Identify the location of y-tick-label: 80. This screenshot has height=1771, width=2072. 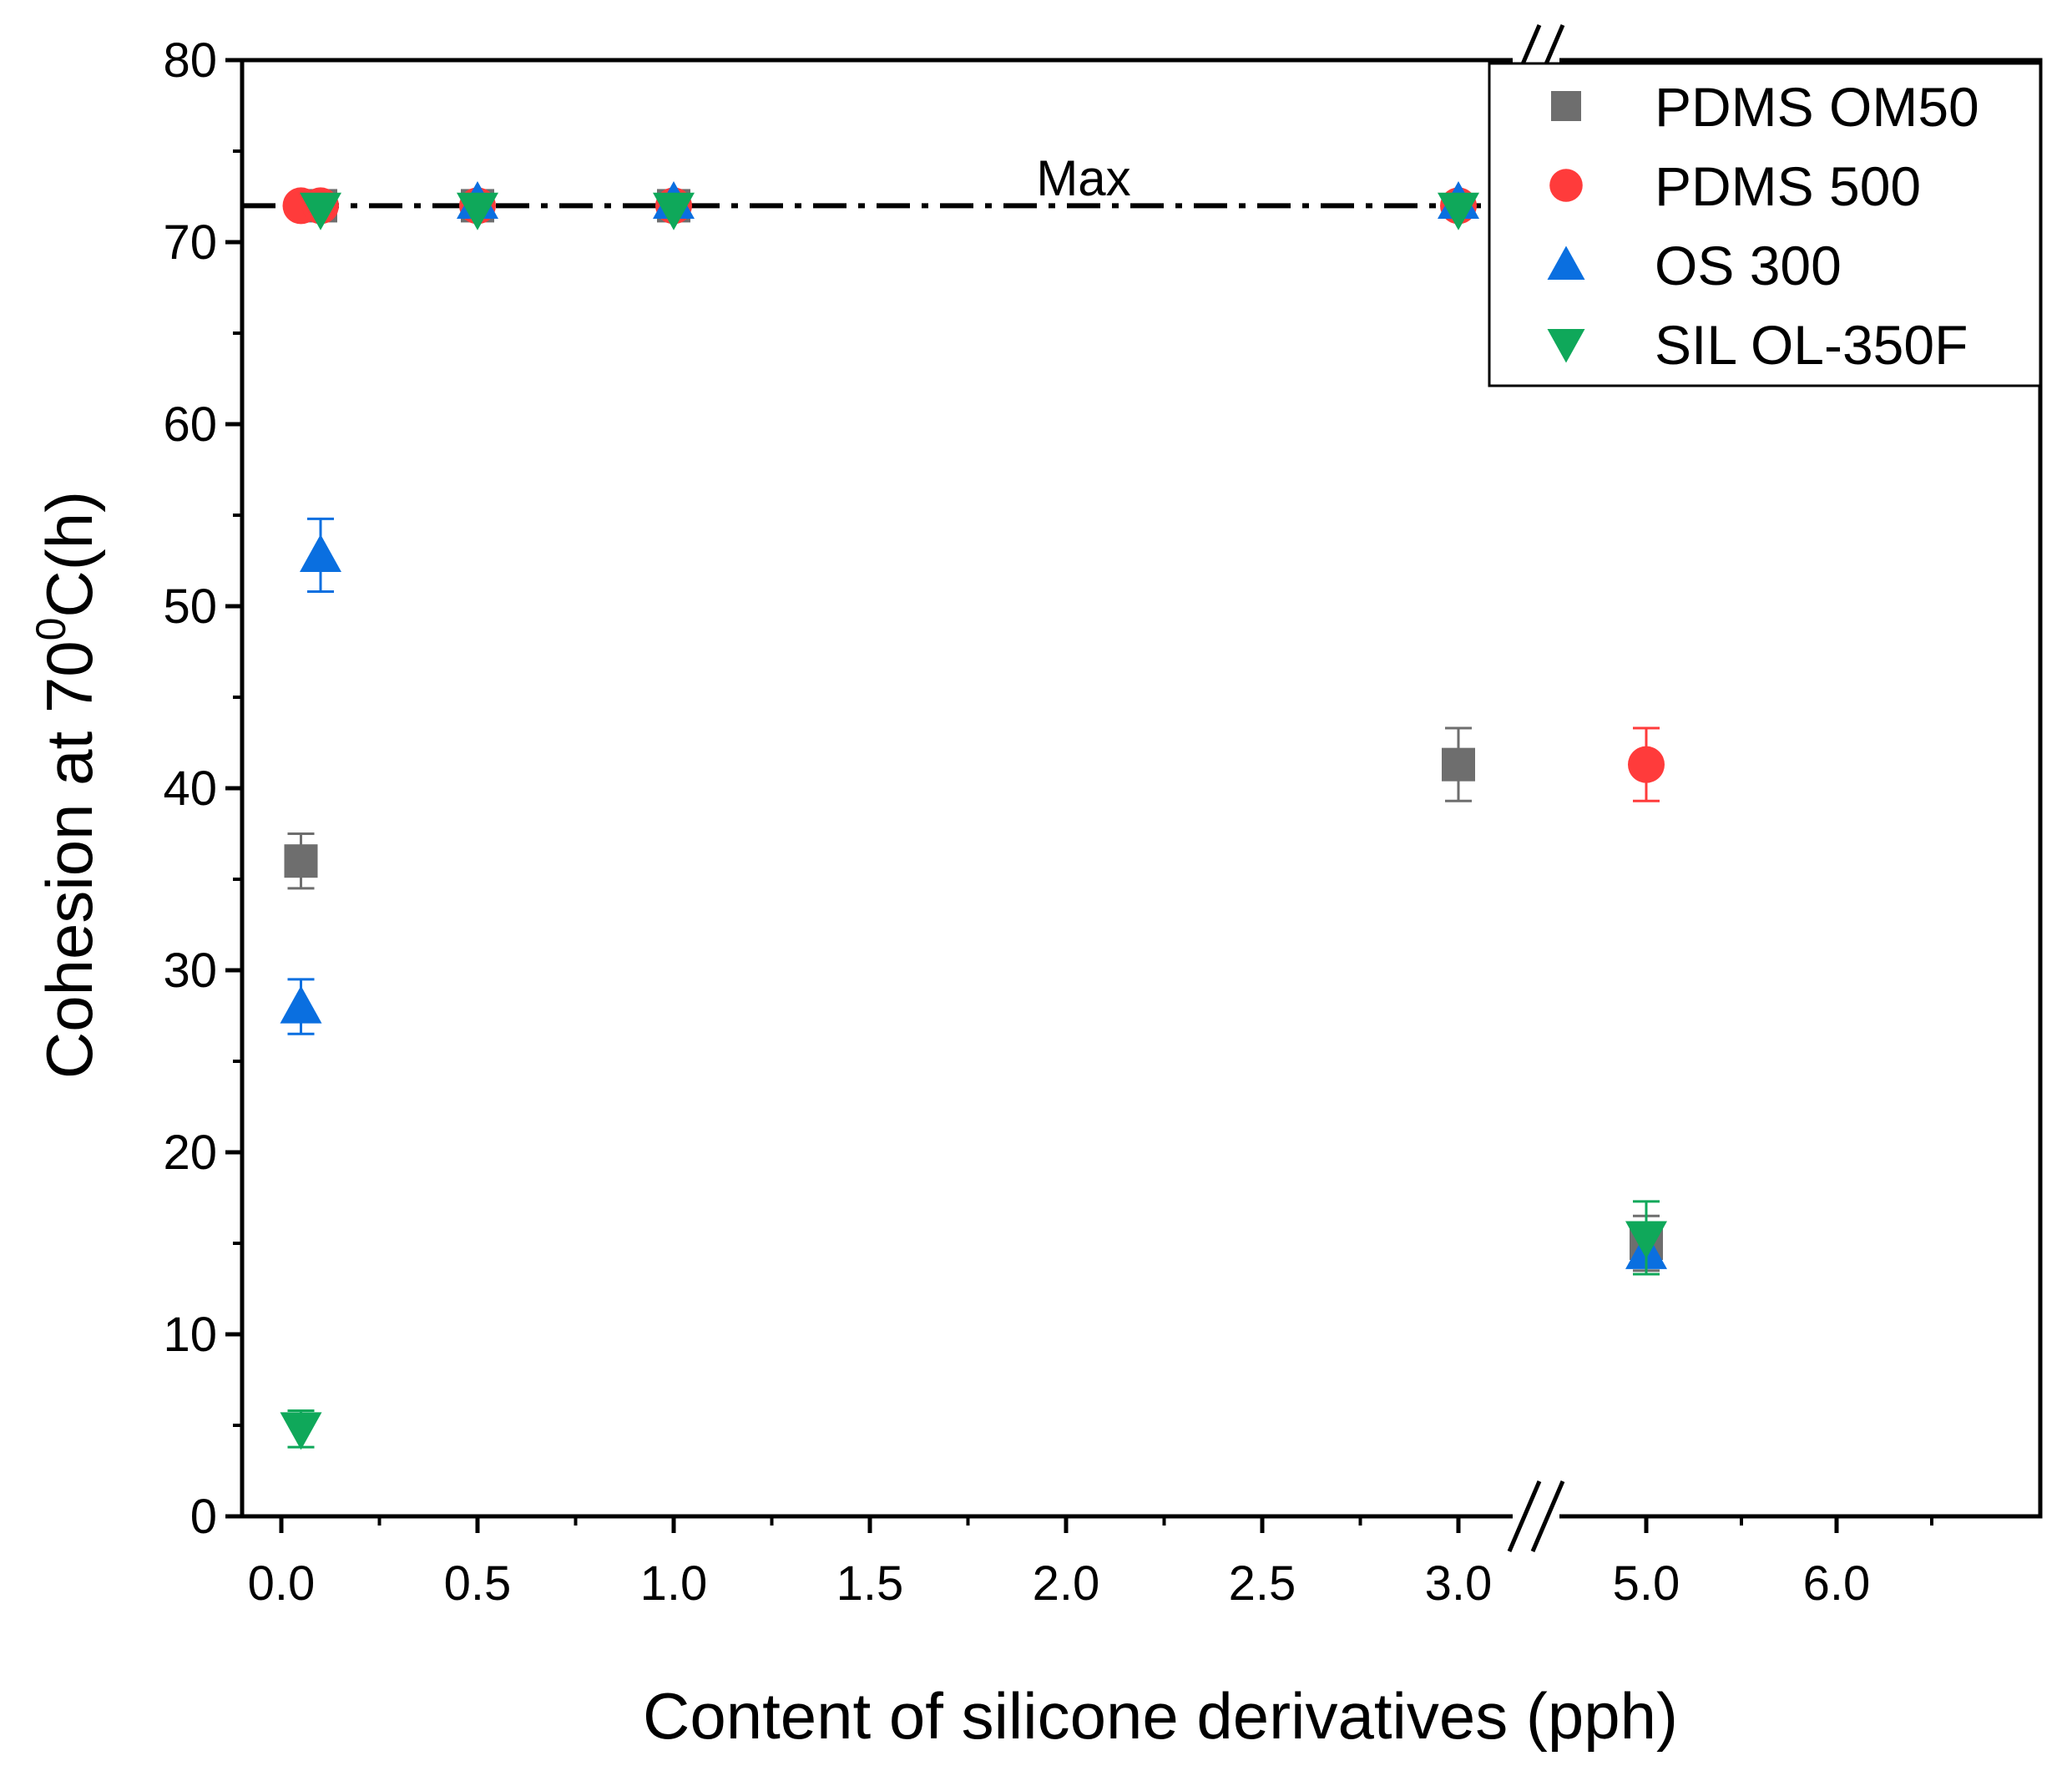
(190, 60).